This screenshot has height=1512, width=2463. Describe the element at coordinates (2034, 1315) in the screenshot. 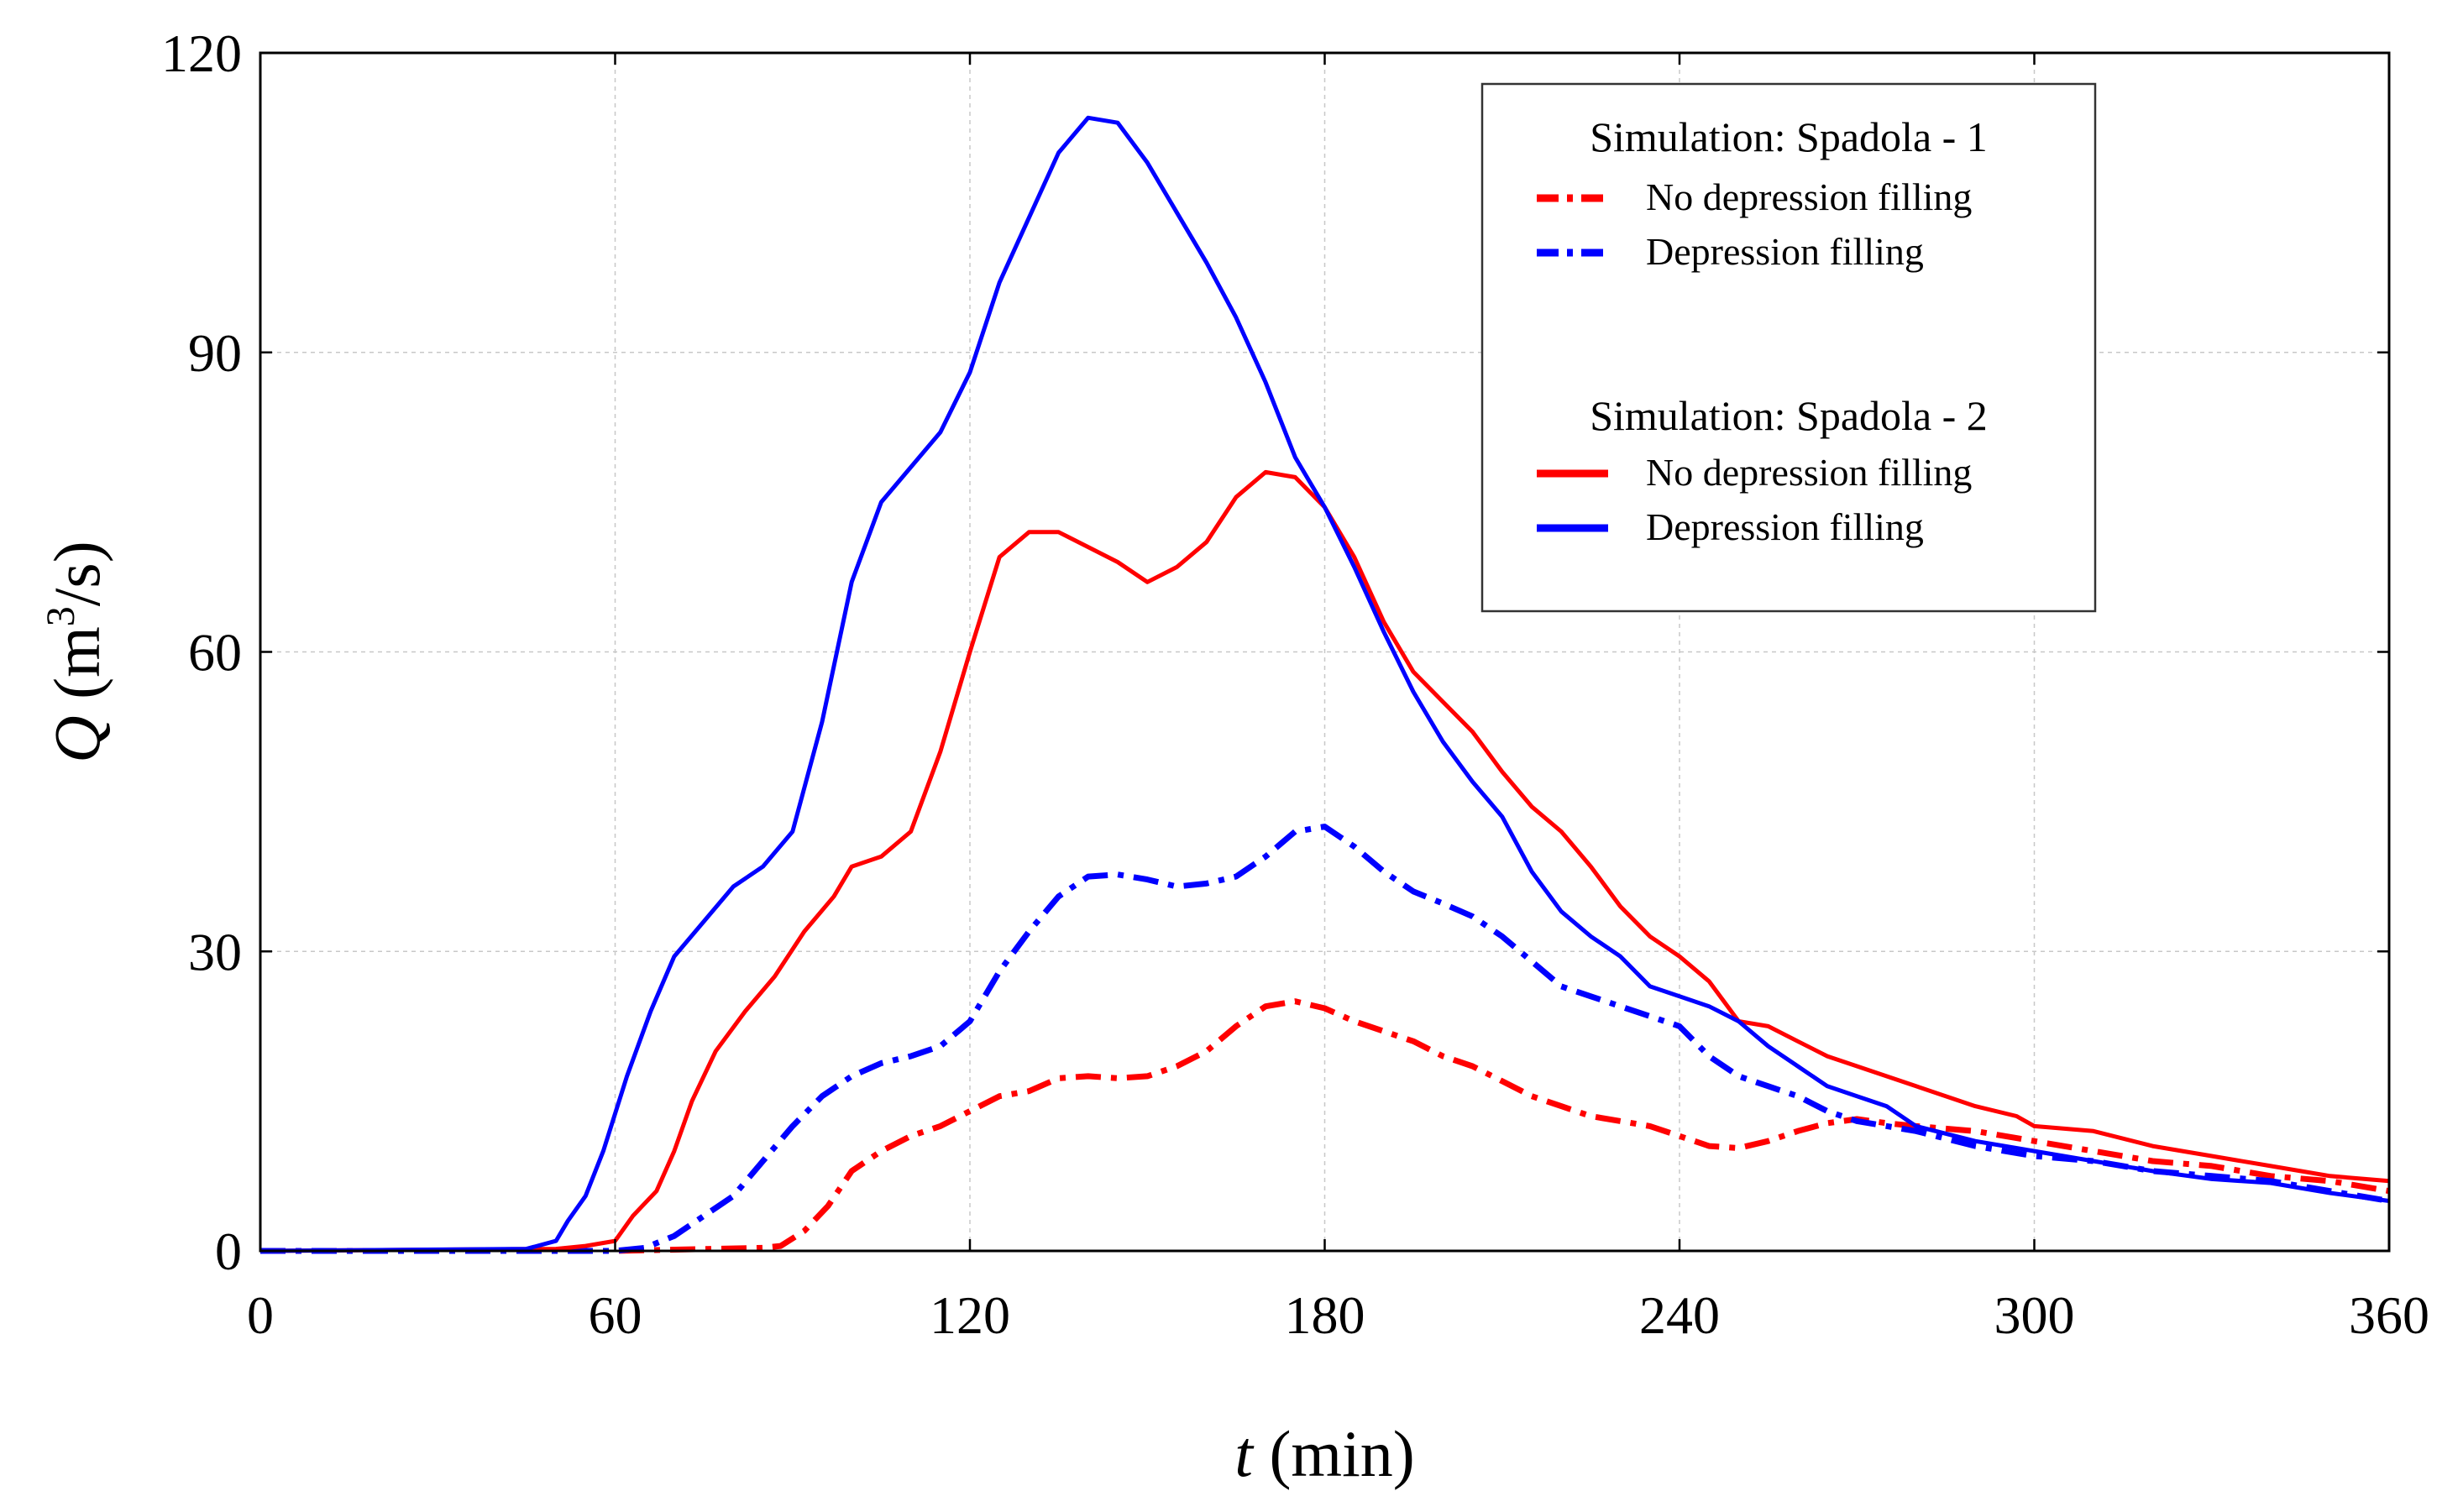

I see `x-tick-label: 300` at that location.